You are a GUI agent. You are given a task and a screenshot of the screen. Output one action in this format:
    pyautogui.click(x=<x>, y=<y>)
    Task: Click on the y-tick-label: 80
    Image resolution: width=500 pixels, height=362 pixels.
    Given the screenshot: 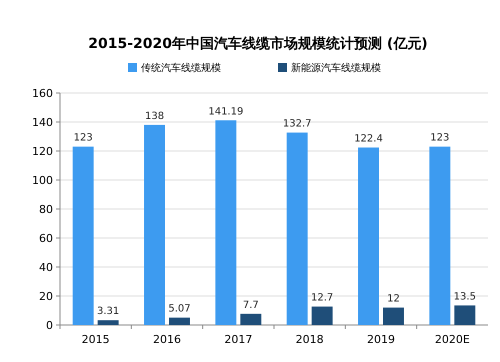 What is the action you would take?
    pyautogui.click(x=46, y=209)
    